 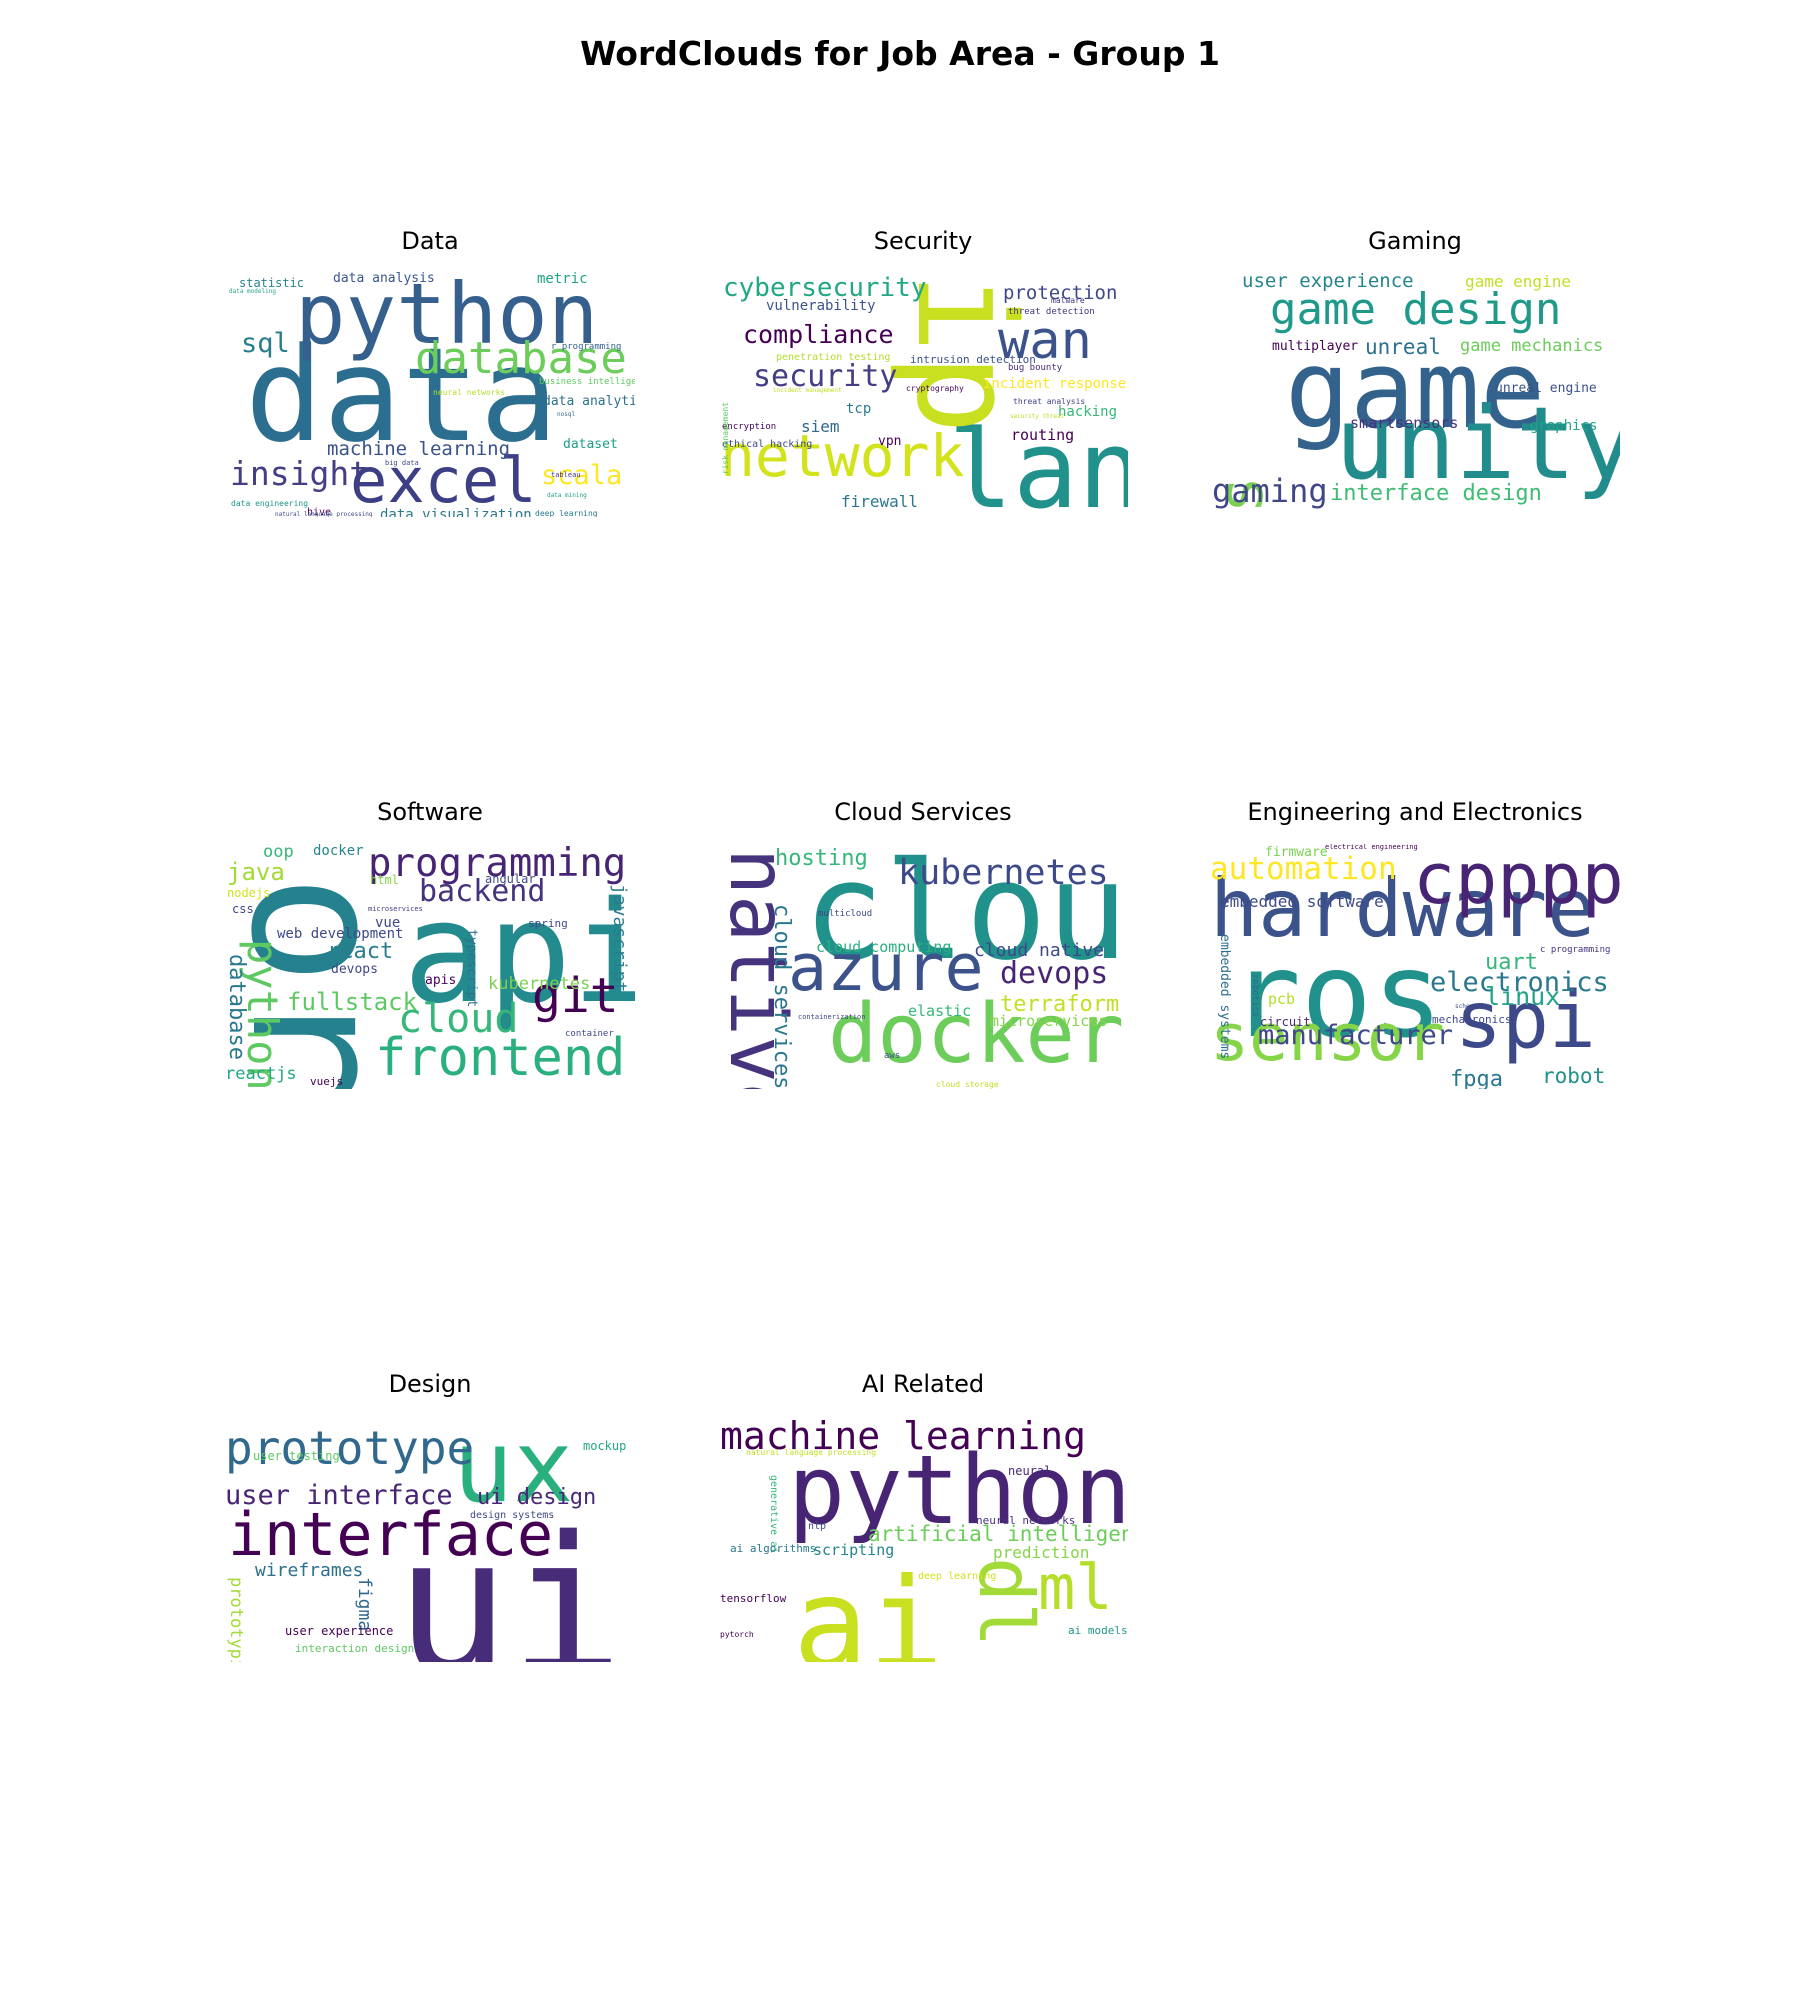 What do you see at coordinates (619, 938) in the screenshot?
I see `word: javascript` at bounding box center [619, 938].